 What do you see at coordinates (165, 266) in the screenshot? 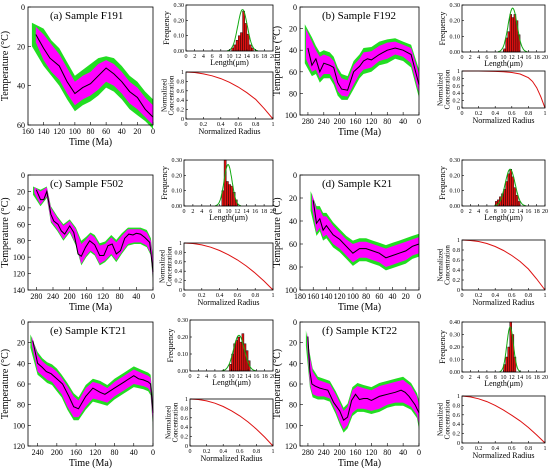
I see `y-axis-label: NormalizedConcentration` at bounding box center [165, 266].